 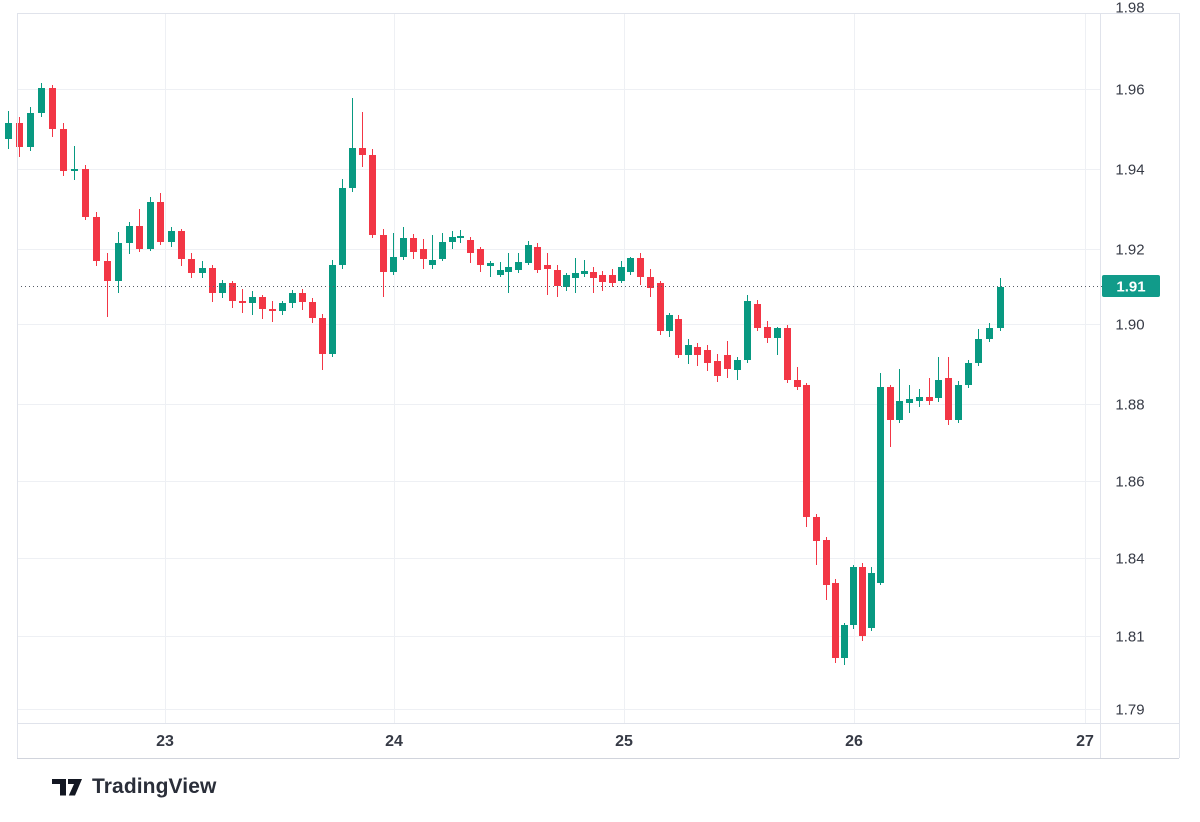 I want to click on price-axis-label: 1.98, so click(x=1129, y=8).